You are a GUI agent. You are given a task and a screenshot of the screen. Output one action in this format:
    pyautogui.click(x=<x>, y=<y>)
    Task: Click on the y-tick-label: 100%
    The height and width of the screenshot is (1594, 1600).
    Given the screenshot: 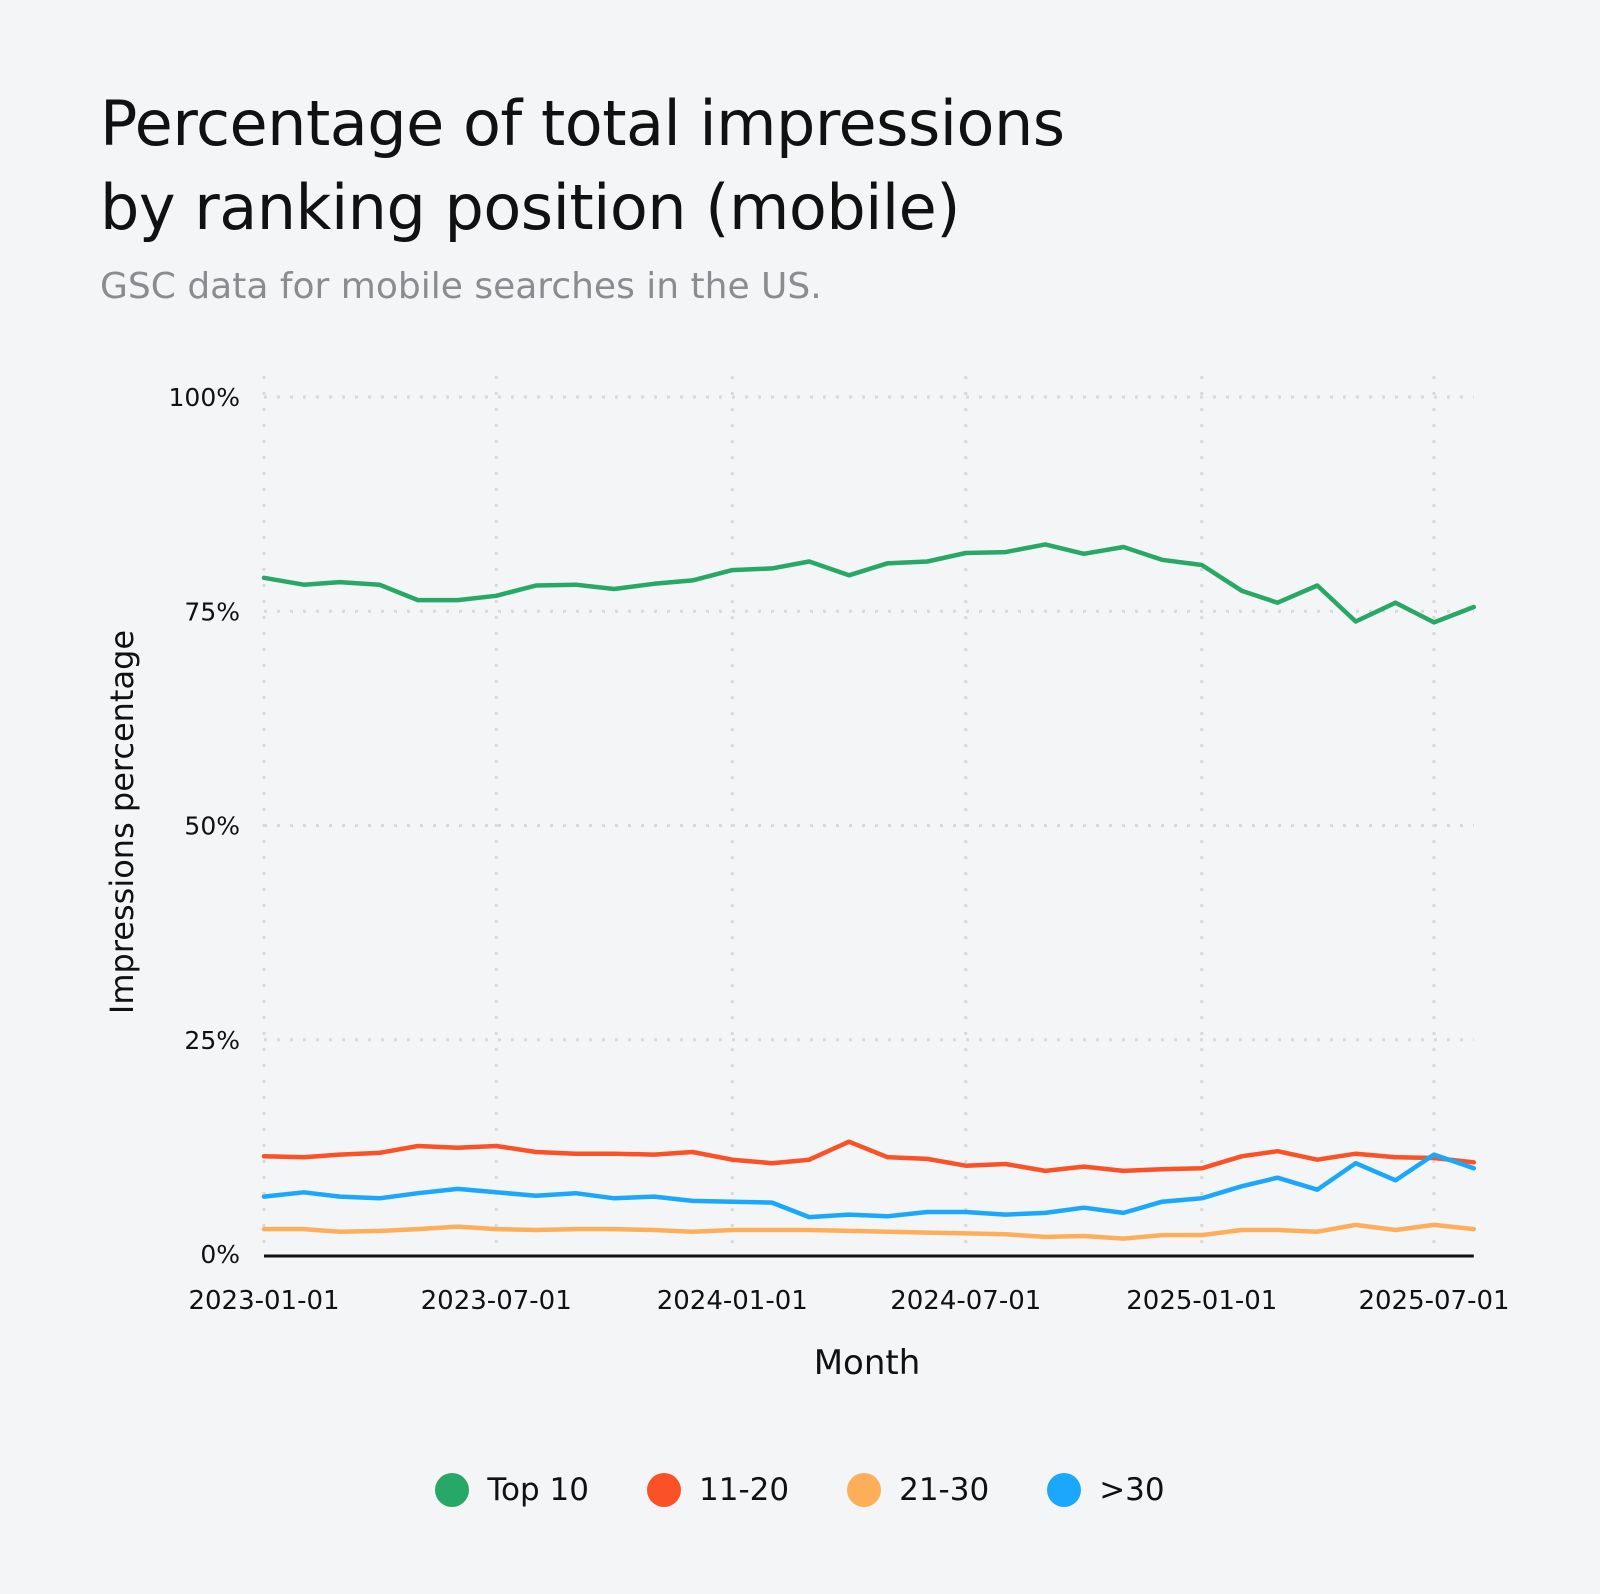 What is the action you would take?
    pyautogui.click(x=204, y=397)
    